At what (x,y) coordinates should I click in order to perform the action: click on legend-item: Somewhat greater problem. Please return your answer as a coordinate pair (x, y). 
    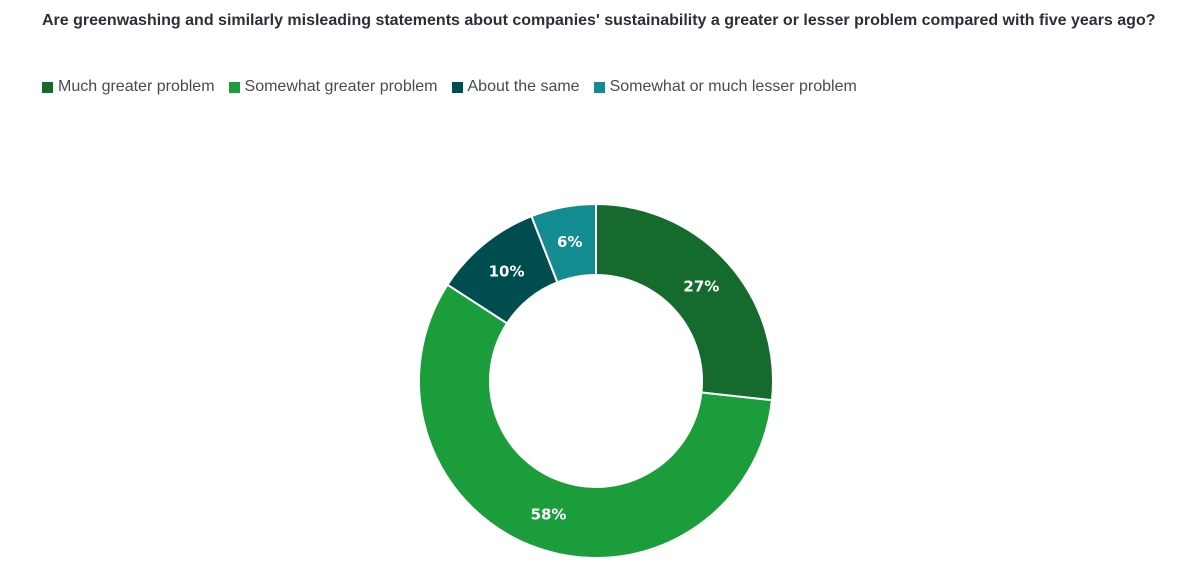
    Looking at the image, I should click on (333, 87).